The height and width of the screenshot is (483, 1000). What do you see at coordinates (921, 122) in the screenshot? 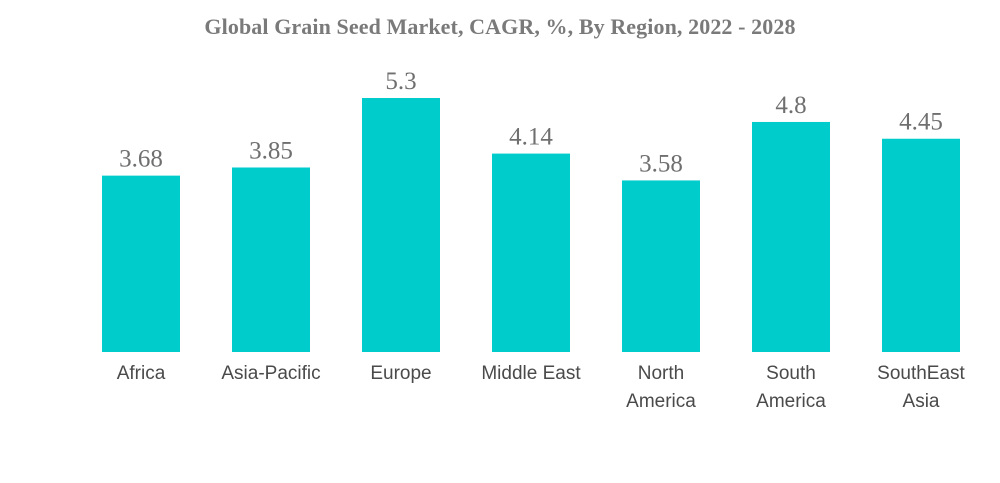
I see `data-label: 4.45` at bounding box center [921, 122].